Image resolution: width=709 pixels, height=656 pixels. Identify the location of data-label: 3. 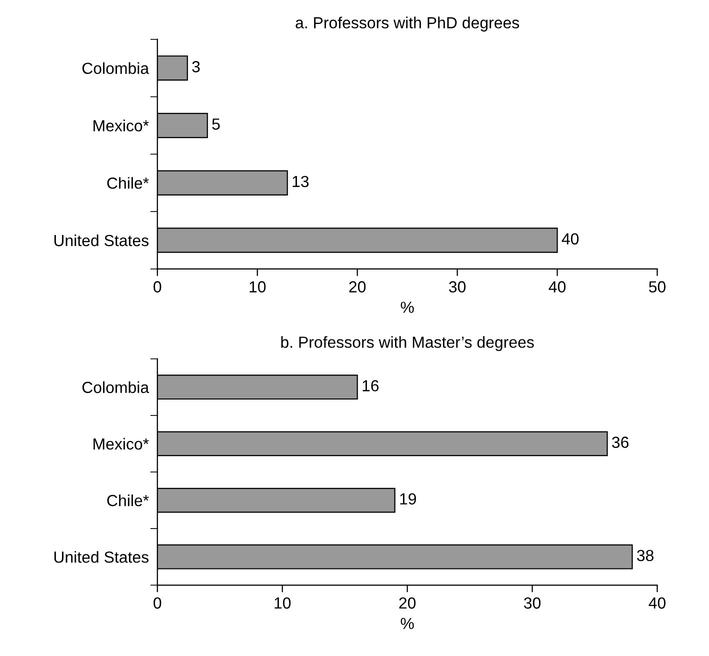
(196, 66).